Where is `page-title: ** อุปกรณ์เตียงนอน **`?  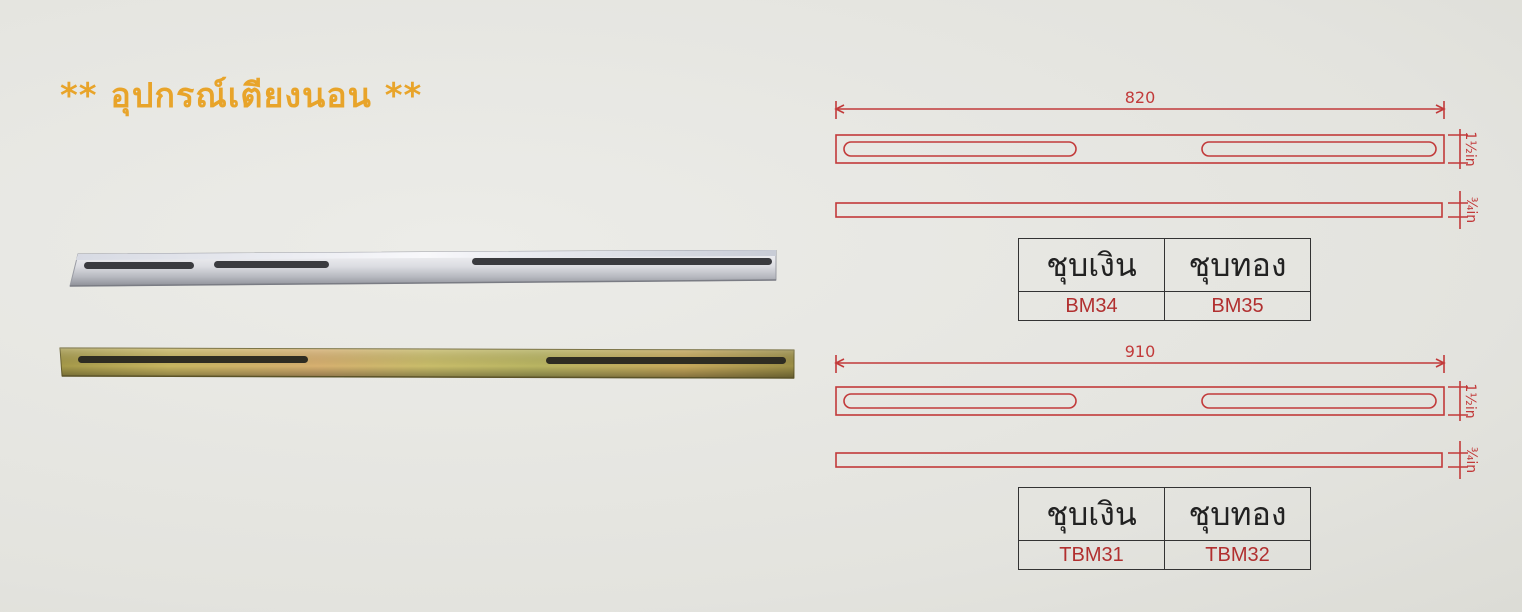 page-title: ** อุปกรณ์เตียงนอน ** is located at coordinates (241, 96).